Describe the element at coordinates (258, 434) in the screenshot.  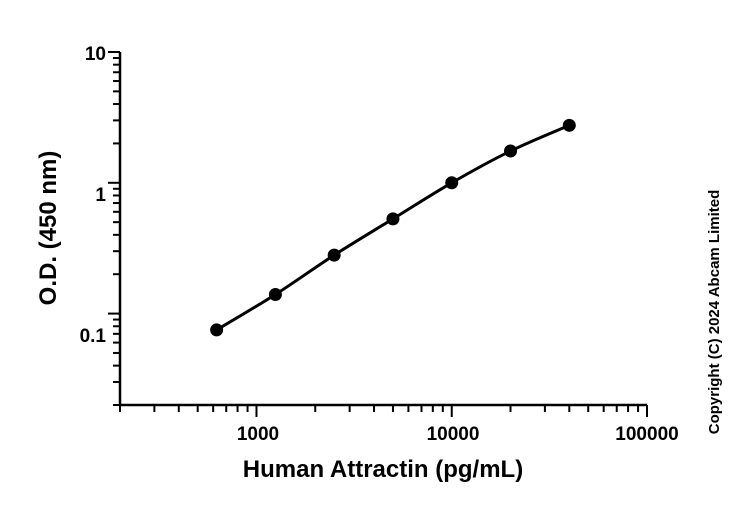
I see `x-tick-label-1000: 1000` at that location.